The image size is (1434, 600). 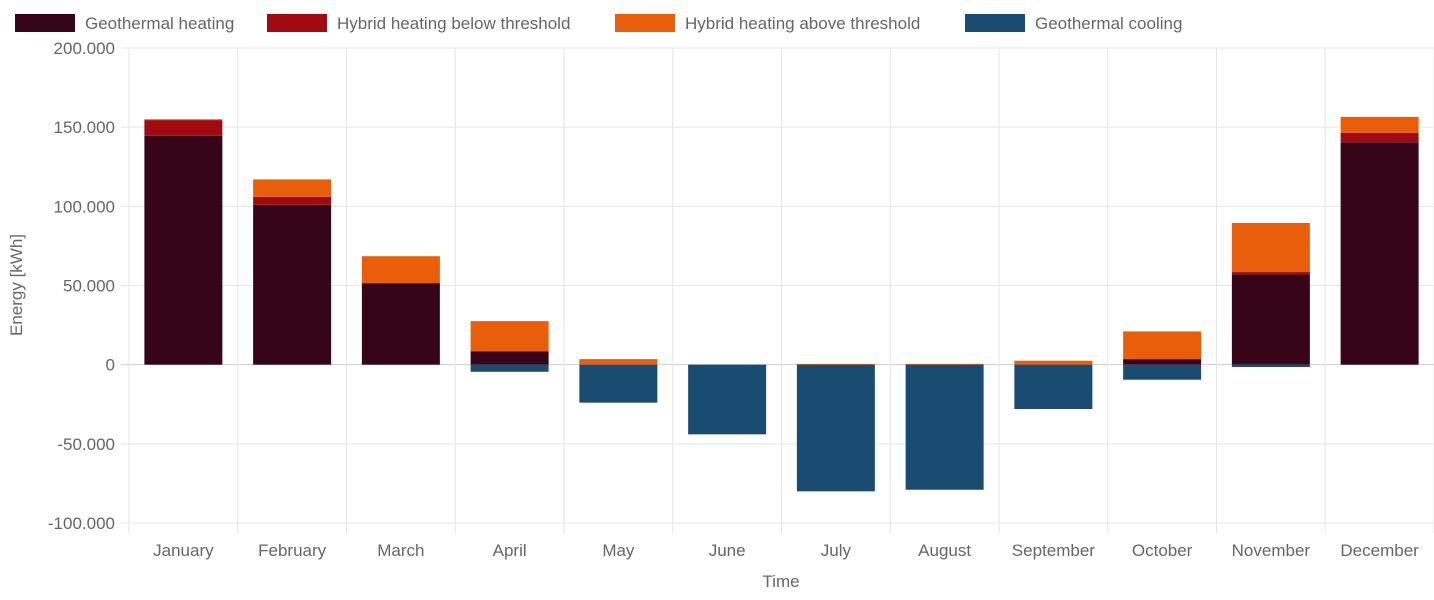 What do you see at coordinates (453, 23) in the screenshot?
I see `legend-label-1: Hybrid heating below threshold` at bounding box center [453, 23].